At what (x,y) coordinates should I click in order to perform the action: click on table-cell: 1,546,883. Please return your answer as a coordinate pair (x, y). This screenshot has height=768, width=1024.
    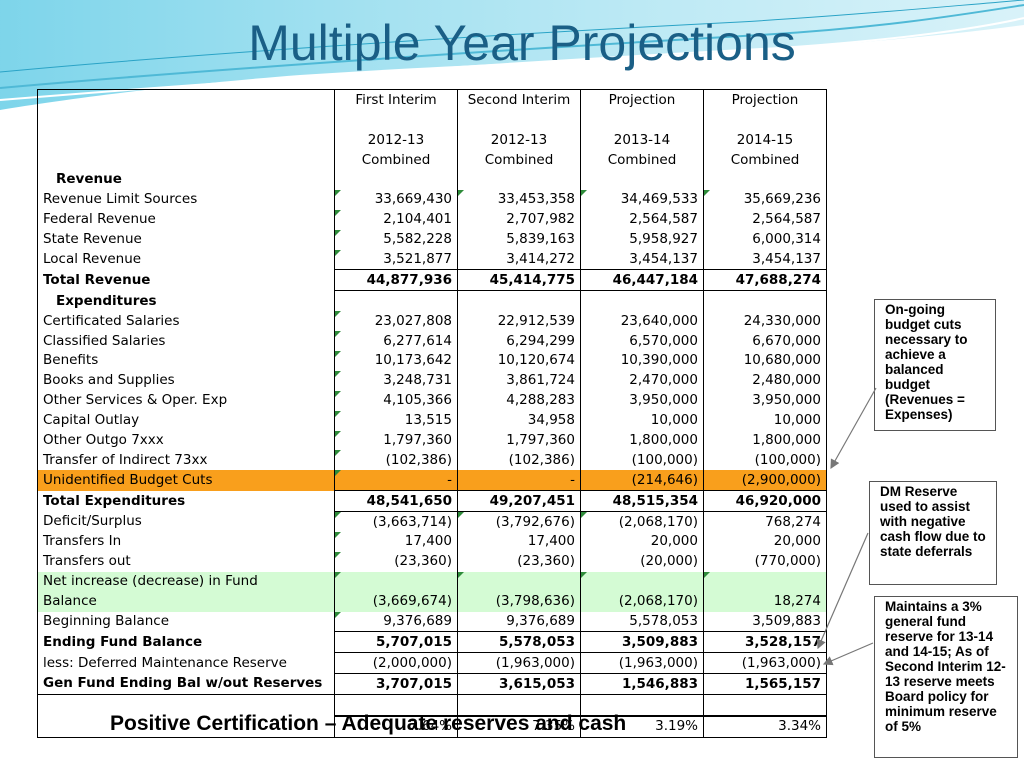
    Looking at the image, I should click on (642, 684).